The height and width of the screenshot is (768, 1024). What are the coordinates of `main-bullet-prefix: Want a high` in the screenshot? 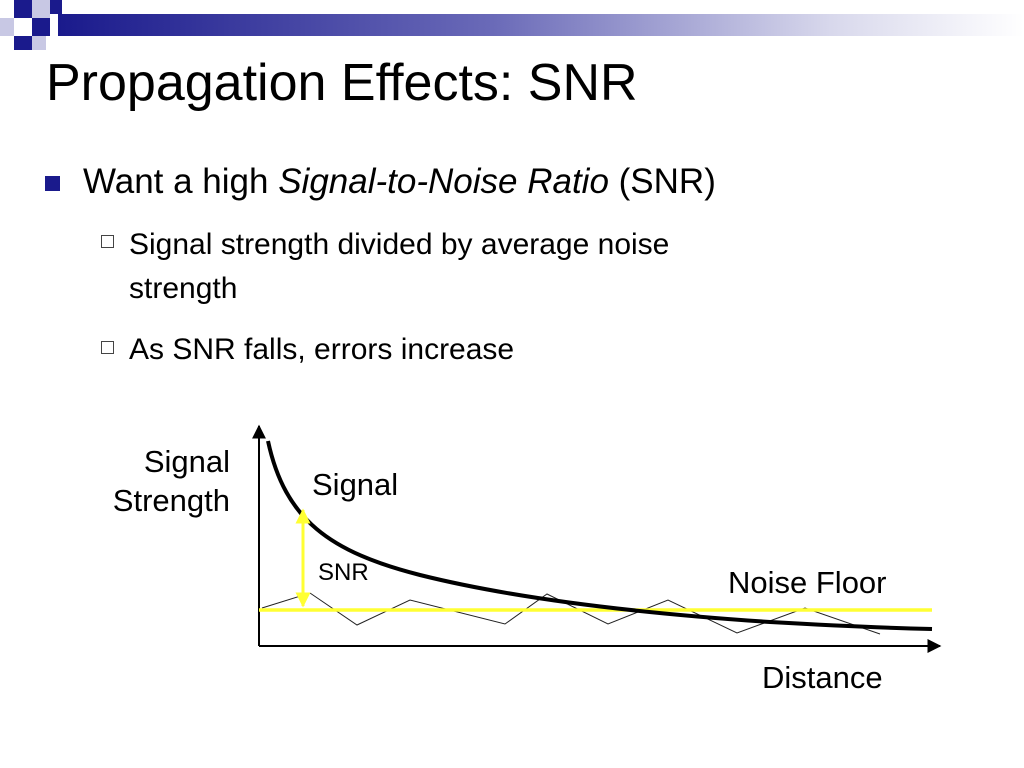 It's located at (181, 181).